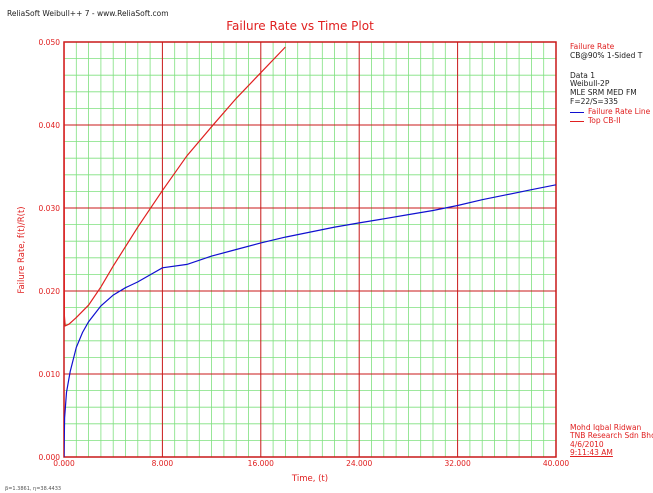  What do you see at coordinates (577, 121) in the screenshot?
I see `legend-swatch-red` at bounding box center [577, 121].